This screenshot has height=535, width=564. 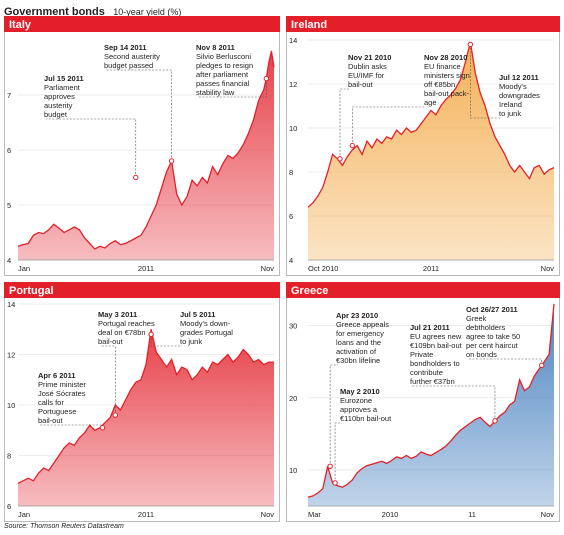 What do you see at coordinates (369, 57) in the screenshot?
I see `annotation-date: Nov 21 2010` at bounding box center [369, 57].